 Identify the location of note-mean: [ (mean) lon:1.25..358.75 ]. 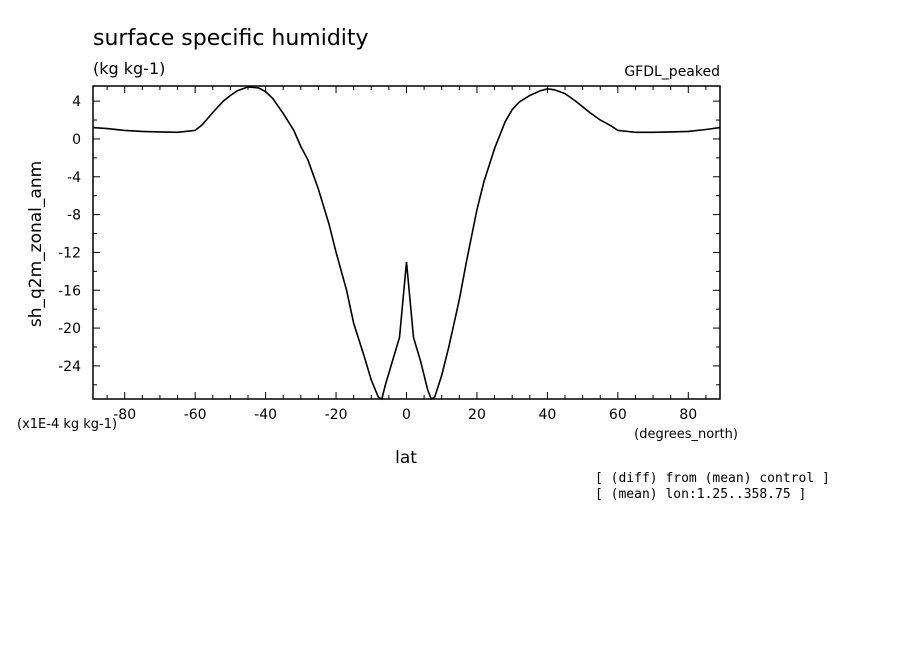
(700, 494).